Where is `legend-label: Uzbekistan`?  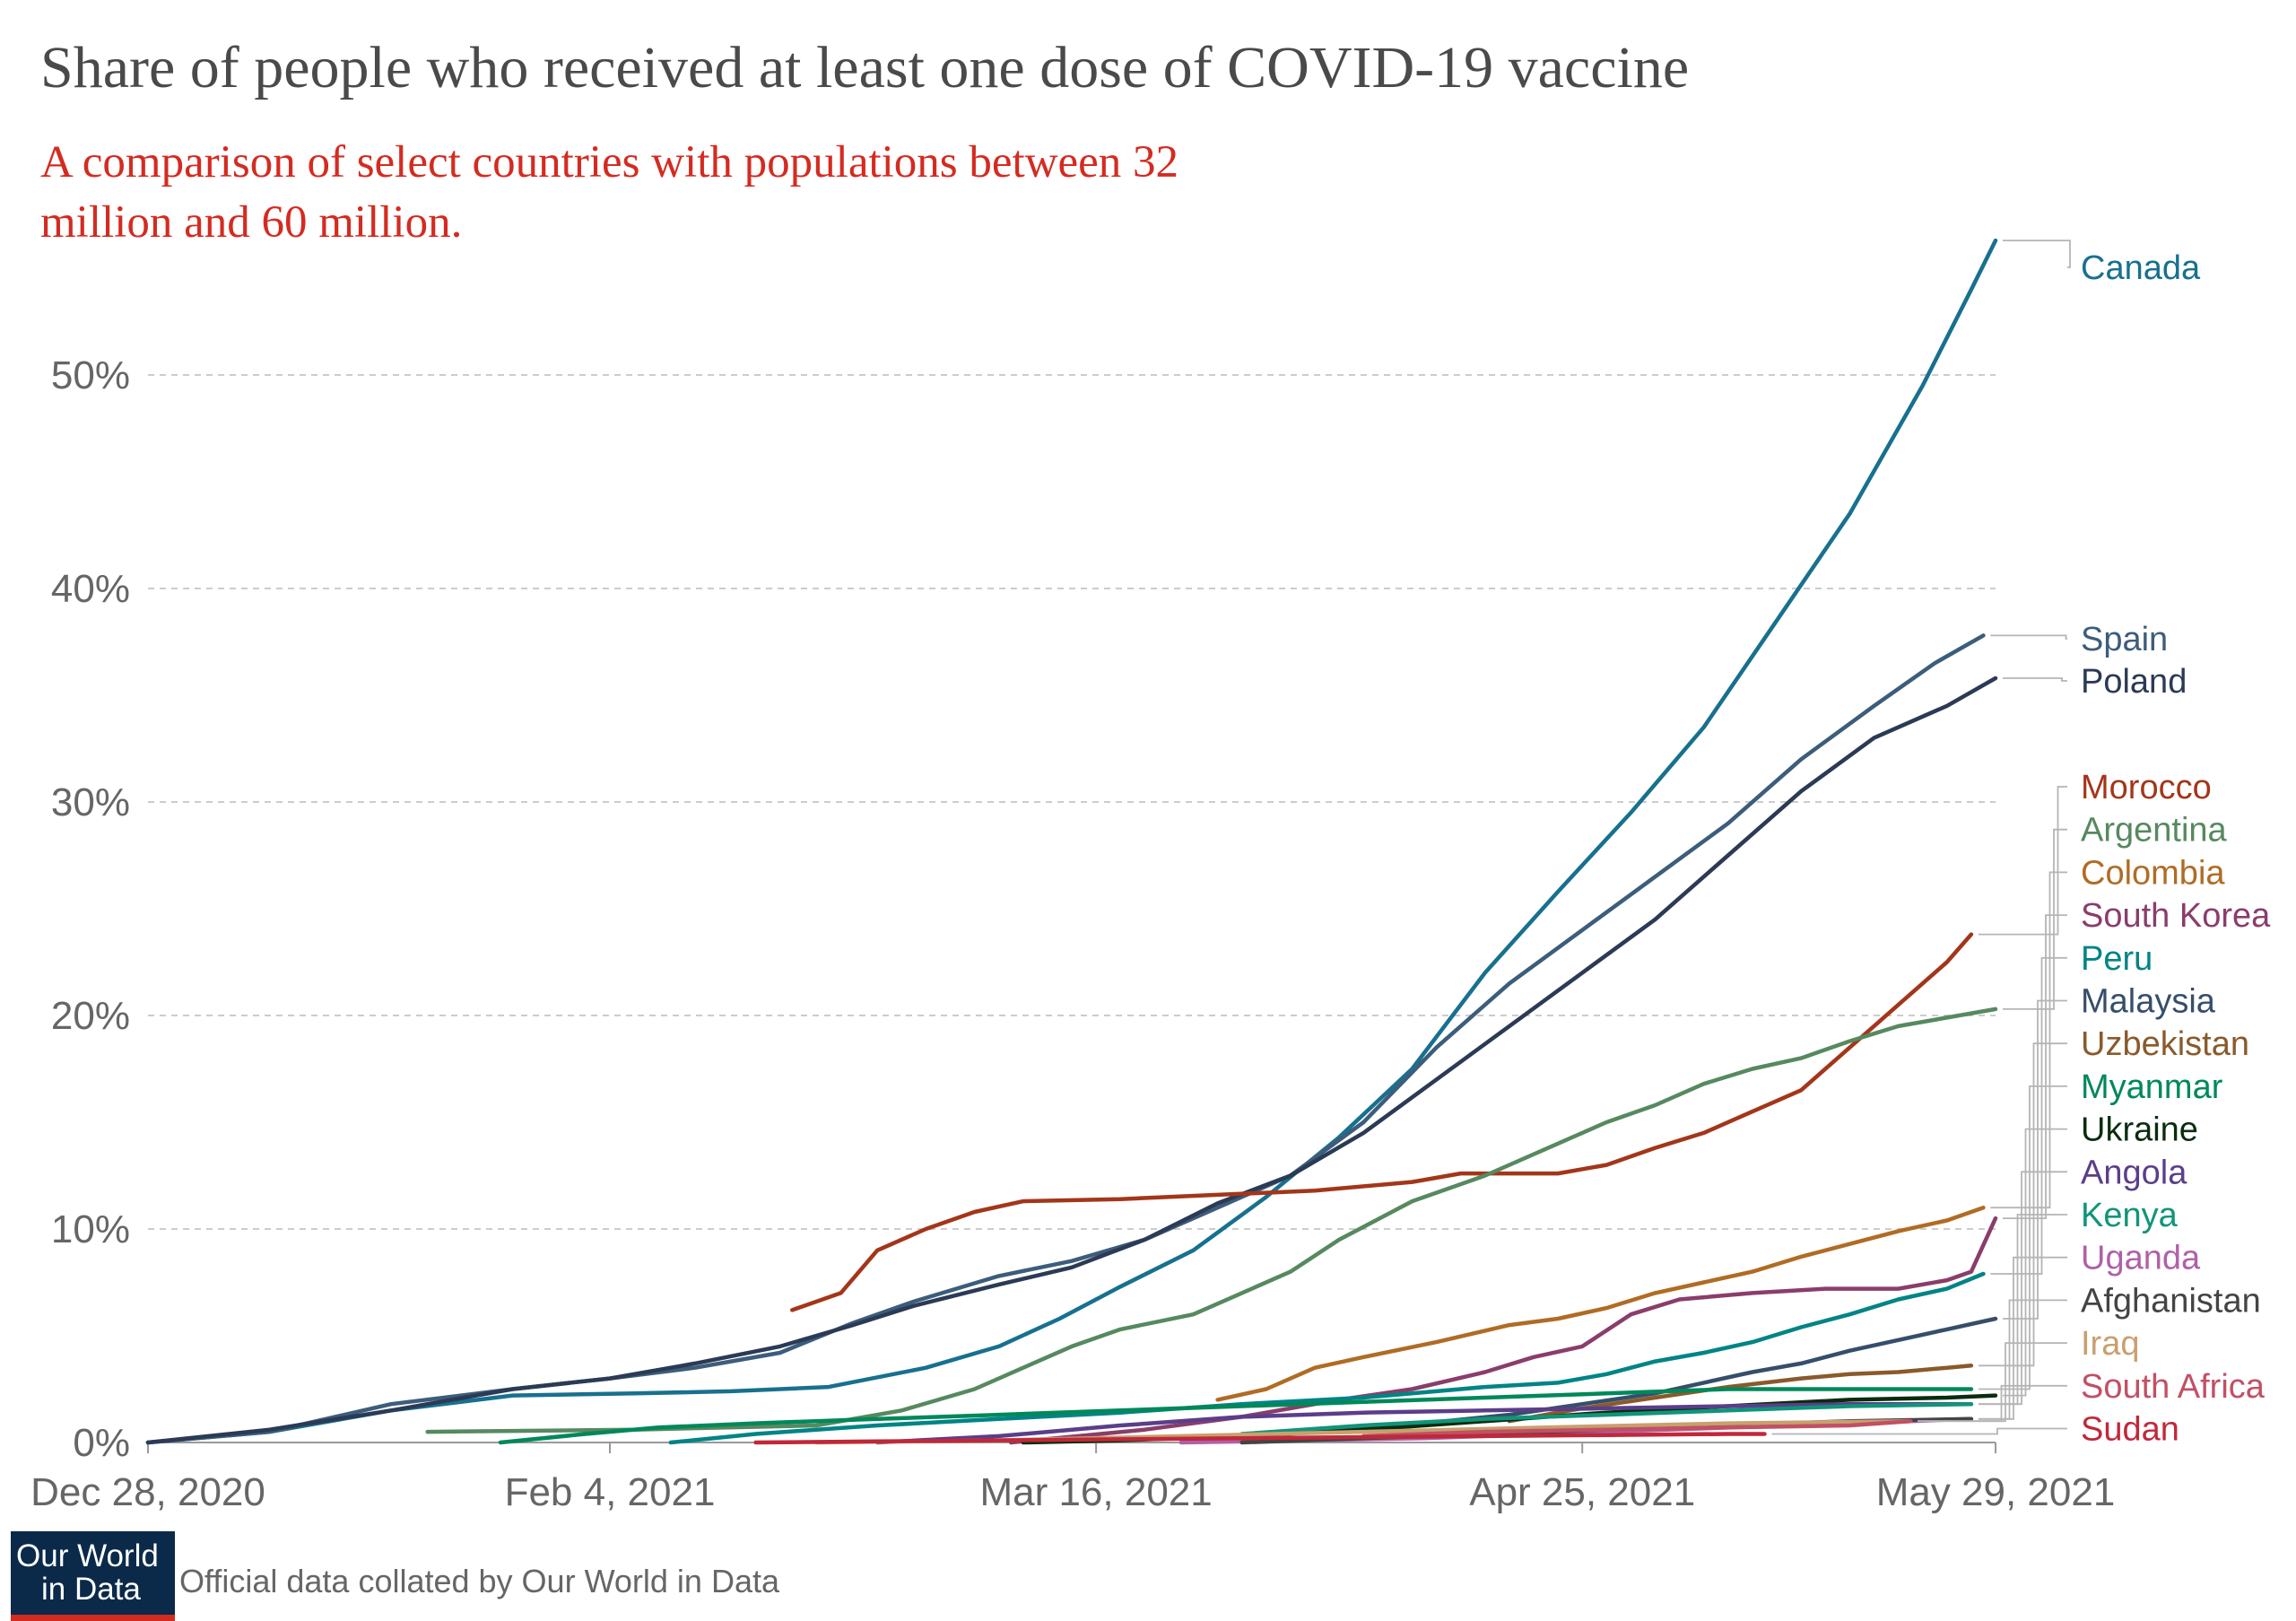 legend-label: Uzbekistan is located at coordinates (2165, 1044).